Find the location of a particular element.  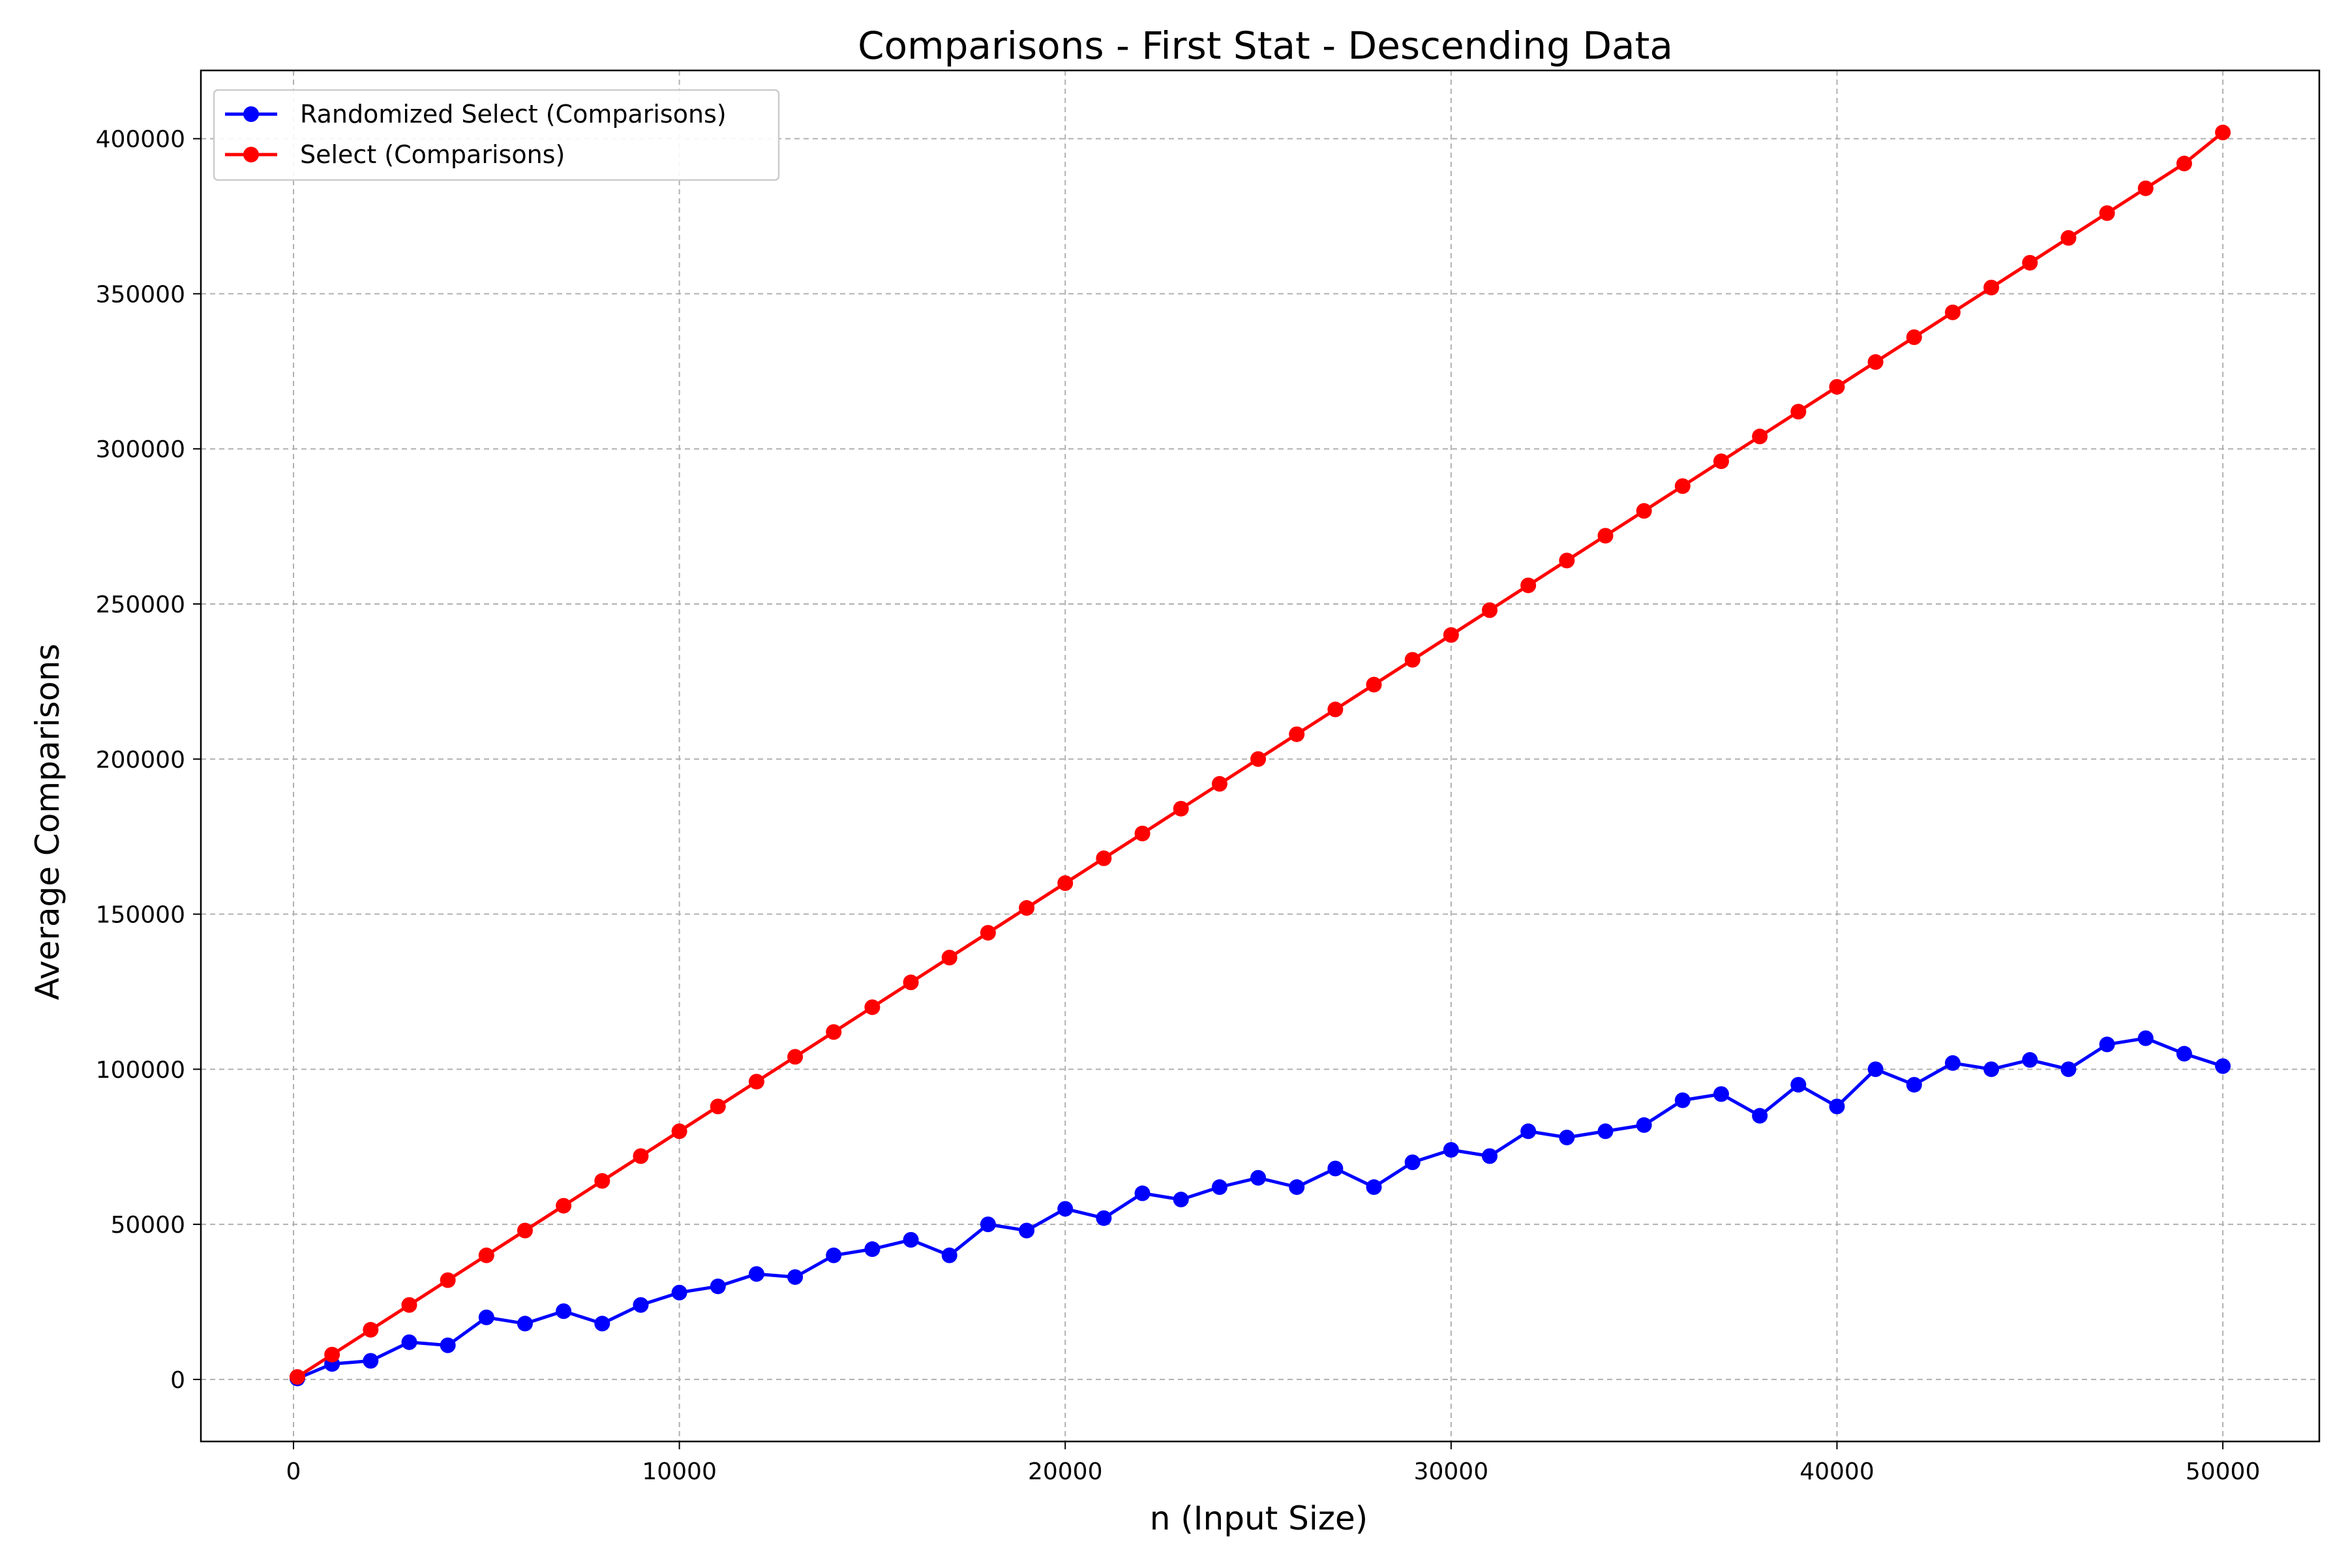

x-tick-label: 50000 is located at coordinates (2224, 1471).